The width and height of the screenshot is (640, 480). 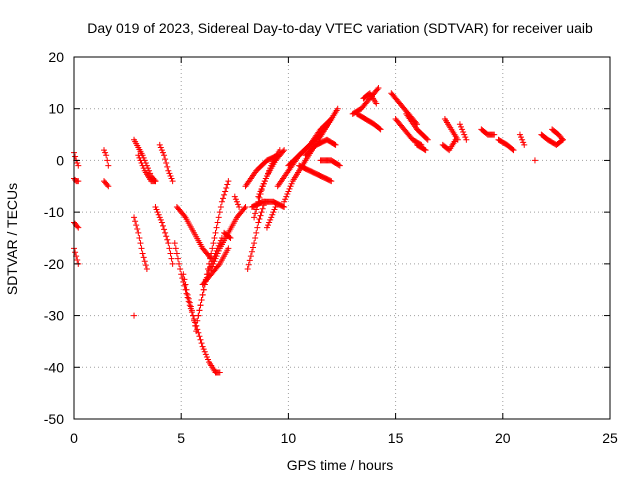 I want to click on x-axis-label: GPS time / hours, so click(x=340, y=465).